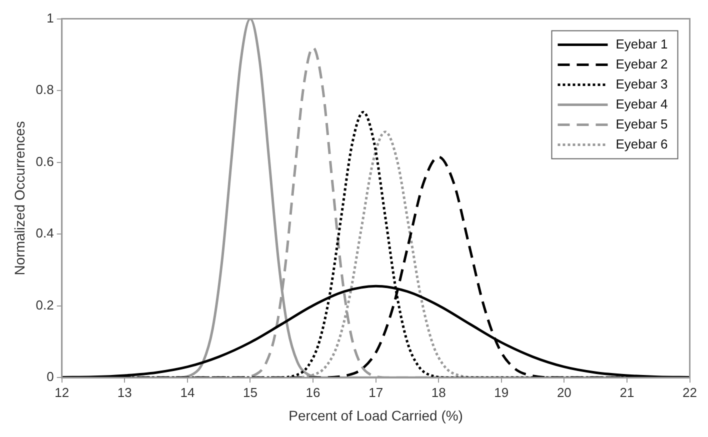 The image size is (708, 437). Describe the element at coordinates (375, 415) in the screenshot. I see `x-axis-title: Percent of Load Carried (%)` at that location.